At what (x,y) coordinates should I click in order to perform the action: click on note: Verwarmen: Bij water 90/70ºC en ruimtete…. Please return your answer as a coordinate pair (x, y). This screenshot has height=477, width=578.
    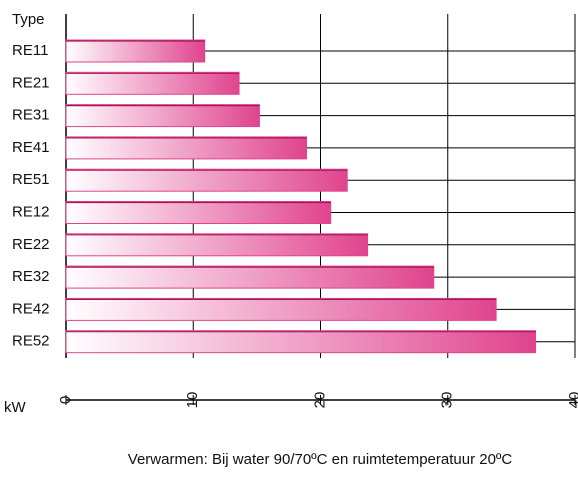
    Looking at the image, I should click on (320, 459).